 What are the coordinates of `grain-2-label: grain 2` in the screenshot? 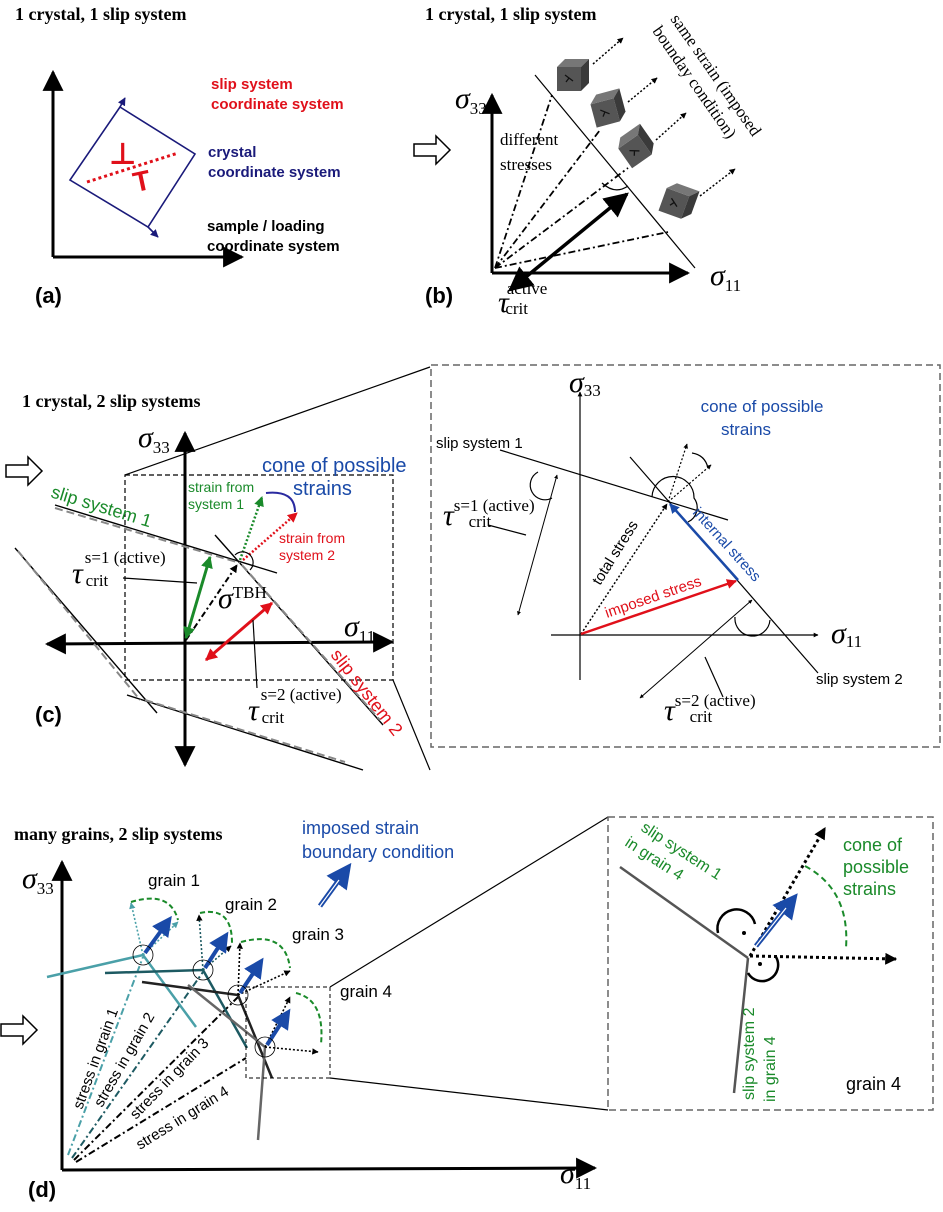 It's located at (251, 904).